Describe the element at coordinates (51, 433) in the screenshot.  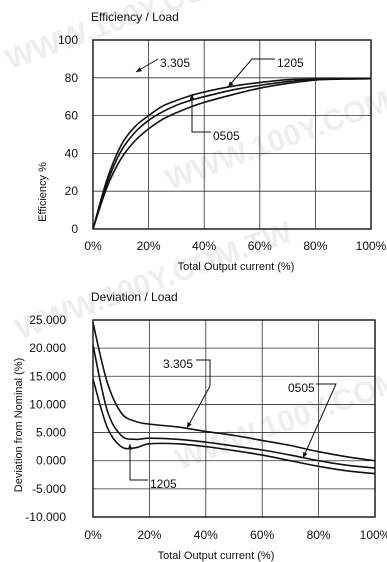
I see `y-tick-label: 5.000` at that location.